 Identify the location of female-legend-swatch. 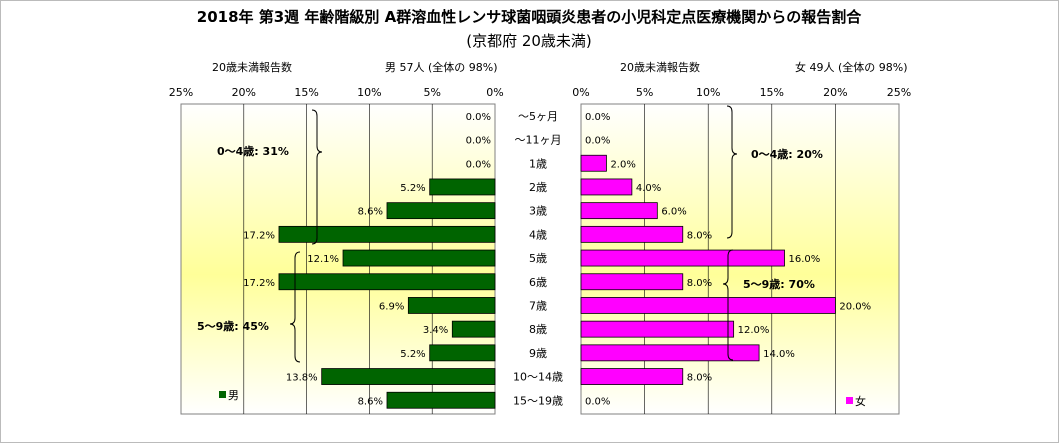
(849, 400).